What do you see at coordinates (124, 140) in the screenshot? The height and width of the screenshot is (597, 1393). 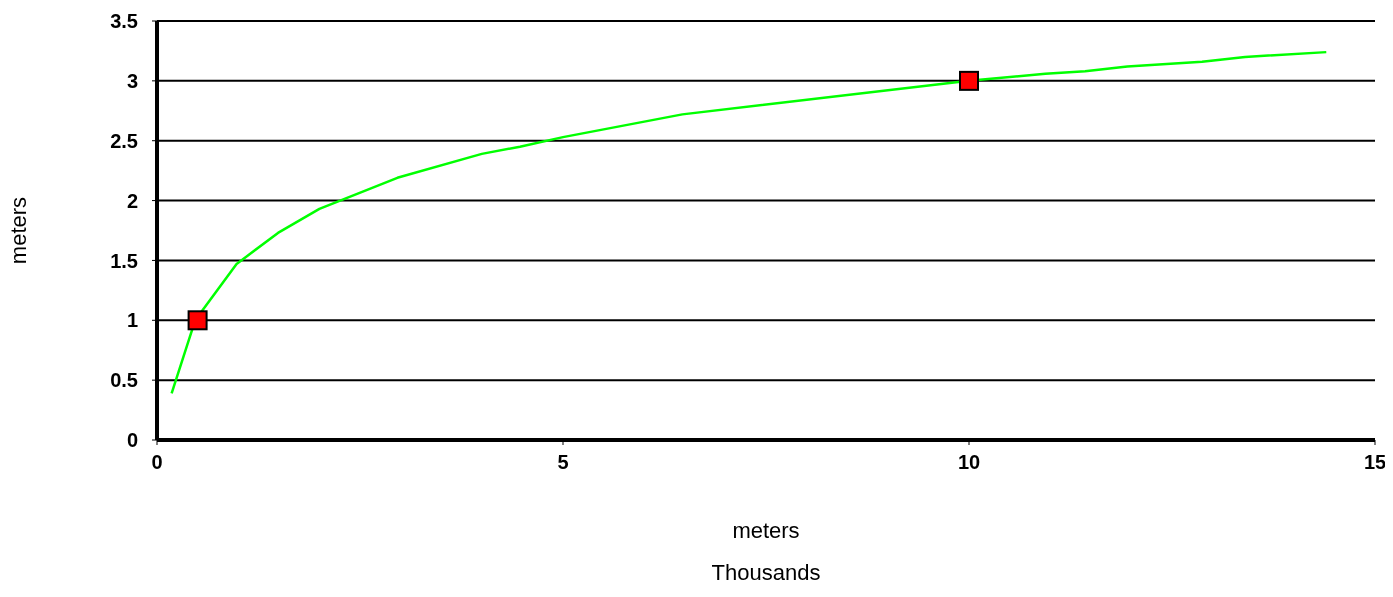 I see `y-tick-label: 2.5` at bounding box center [124, 140].